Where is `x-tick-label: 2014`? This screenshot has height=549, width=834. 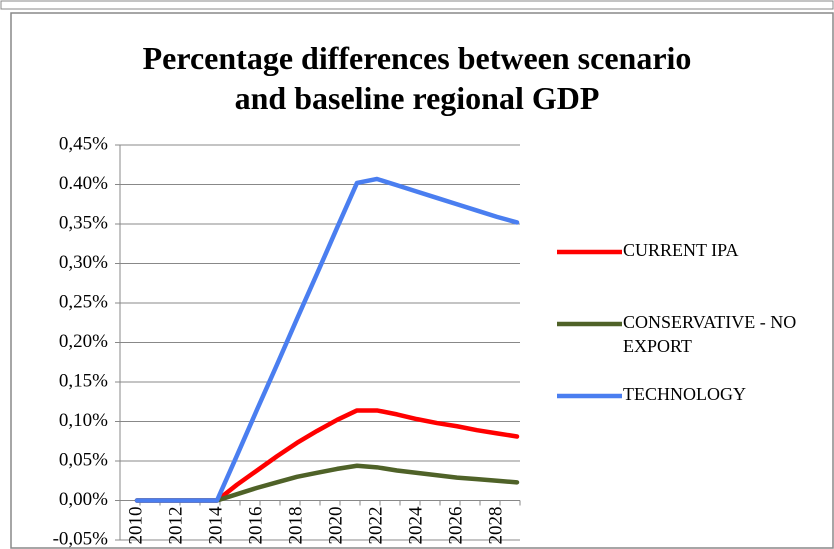
x-tick-label: 2014 is located at coordinates (215, 525).